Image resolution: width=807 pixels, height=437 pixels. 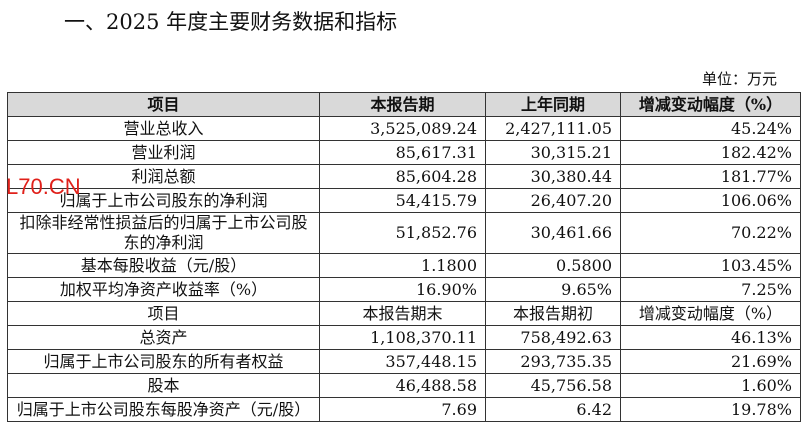 What do you see at coordinates (710, 176) in the screenshot?
I see `cell: 181.77%` at bounding box center [710, 176].